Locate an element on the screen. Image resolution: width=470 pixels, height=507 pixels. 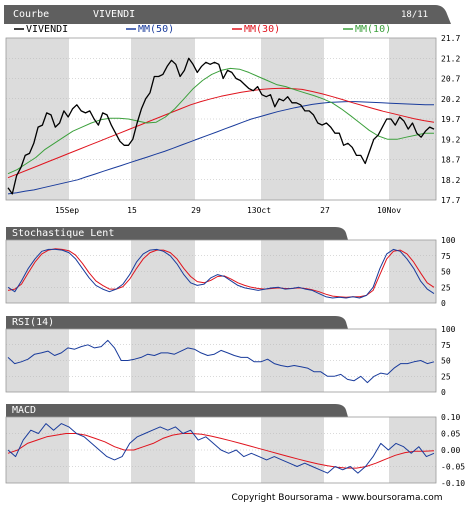
header-tab-label: Courbe is located at coordinates (31, 14).